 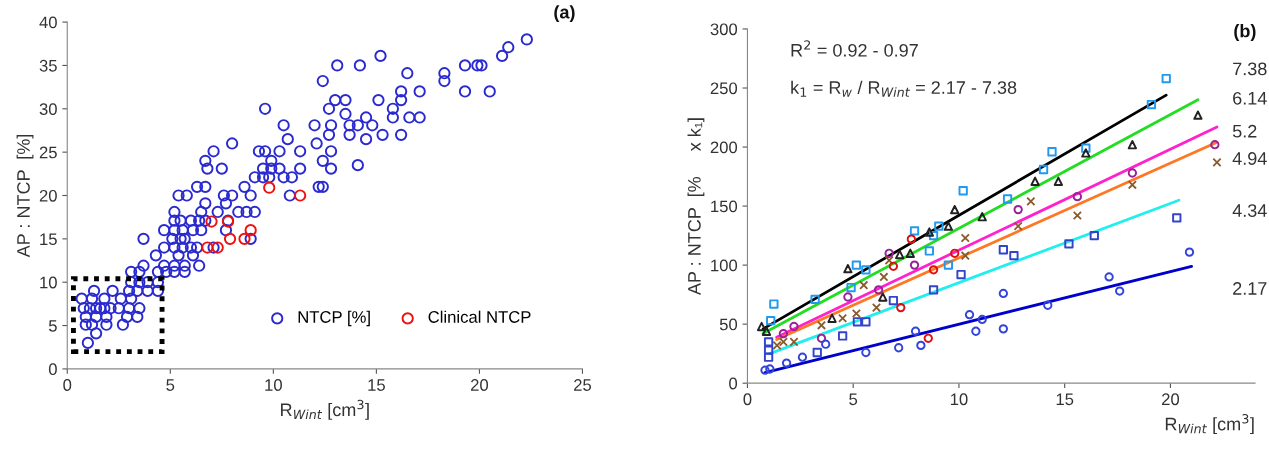 What do you see at coordinates (52, 369) in the screenshot?
I see `y-tick-label: 0` at bounding box center [52, 369].